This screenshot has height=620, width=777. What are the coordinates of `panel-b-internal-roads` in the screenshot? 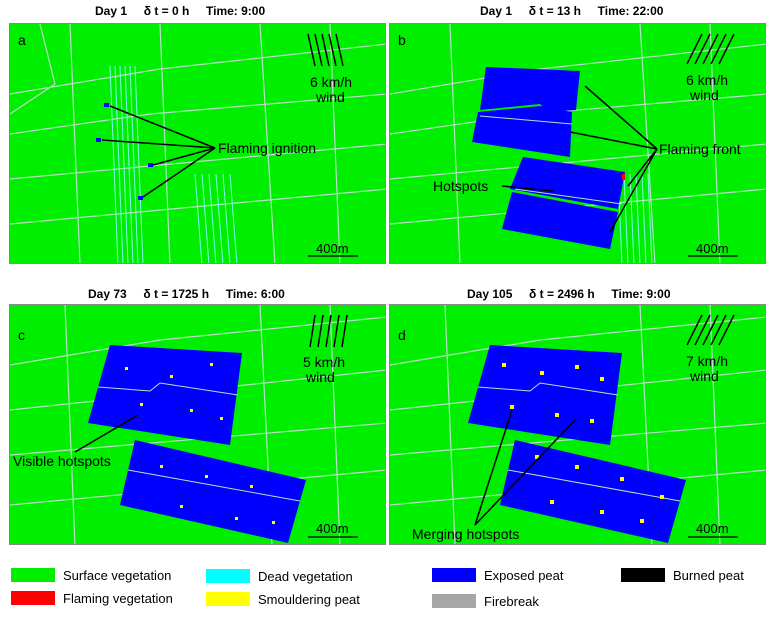 It's located at (551, 160).